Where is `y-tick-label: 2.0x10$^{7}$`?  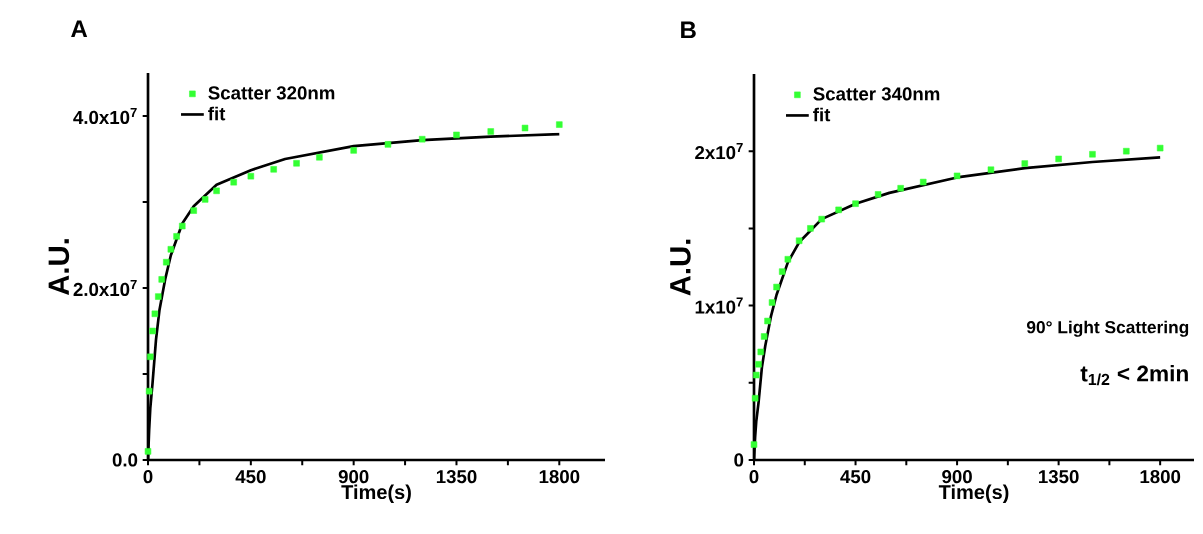 y-tick-label: 2.0x10$^{7}$ is located at coordinates (105, 288).